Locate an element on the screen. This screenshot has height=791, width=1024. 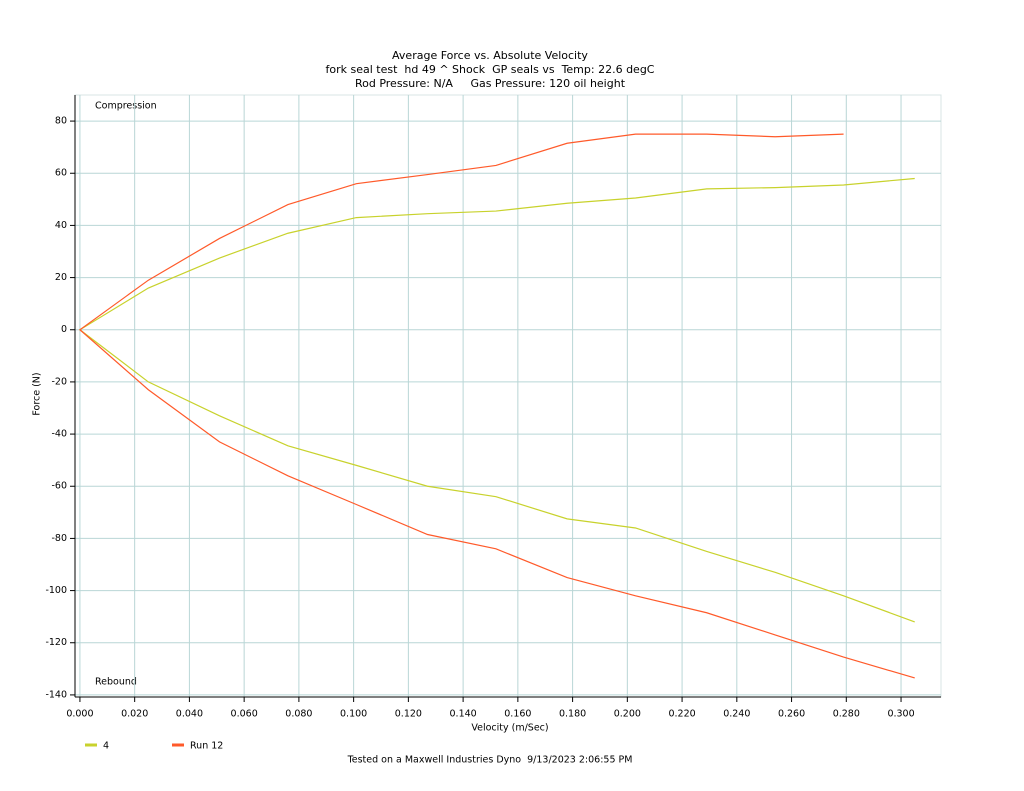
x-tick-label: 0.280 is located at coordinates (846, 714).